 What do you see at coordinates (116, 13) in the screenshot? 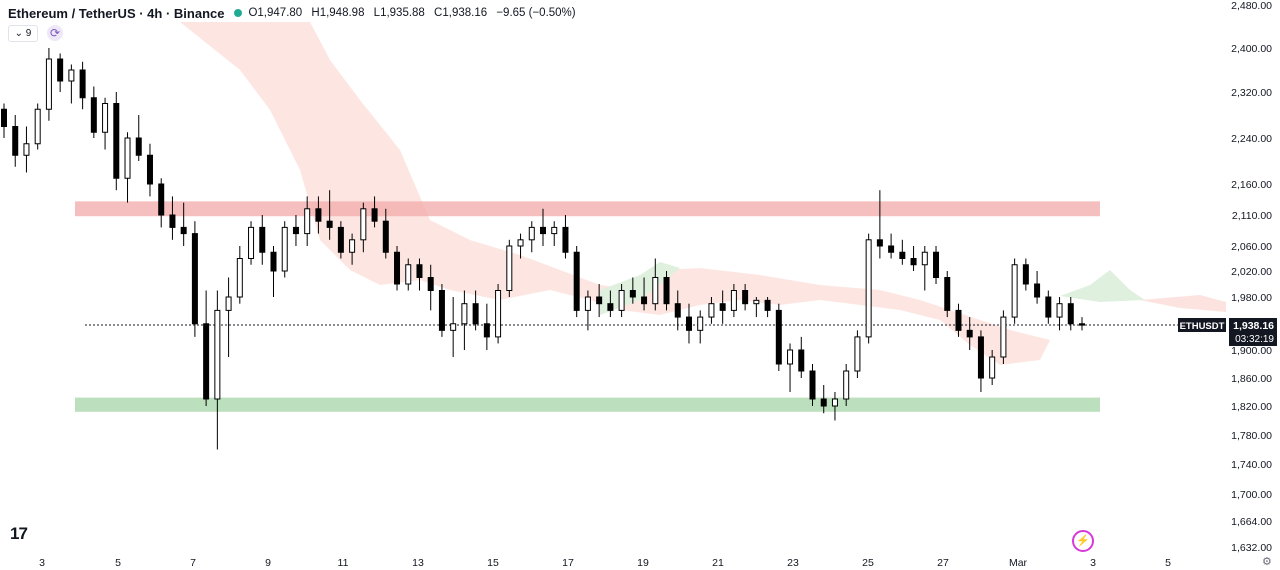
I see `symbol-title: Ethereum / TetherUS · 4h · Binance` at bounding box center [116, 13].